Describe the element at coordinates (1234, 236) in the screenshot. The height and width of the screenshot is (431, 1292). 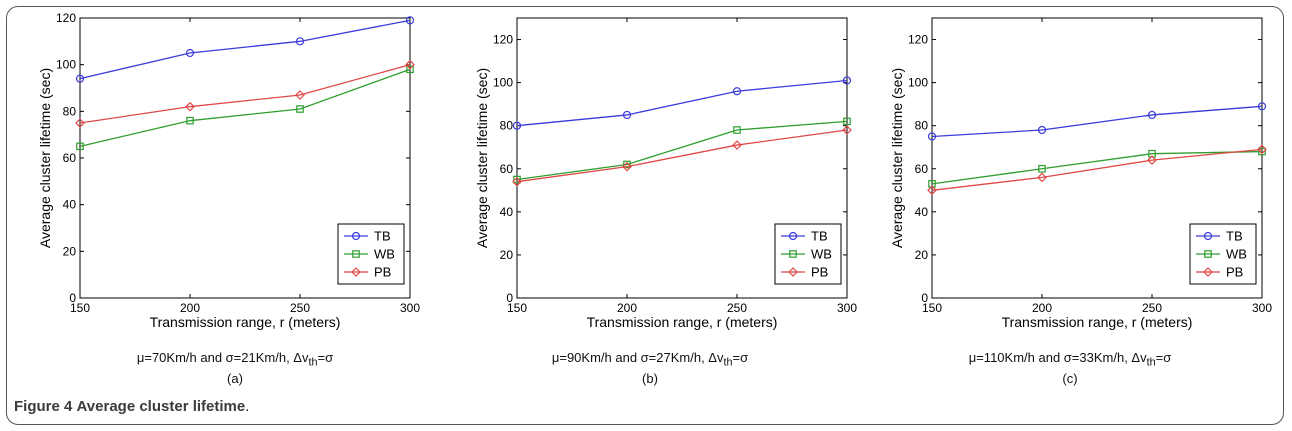
I see `legend-label-tb: TB` at that location.